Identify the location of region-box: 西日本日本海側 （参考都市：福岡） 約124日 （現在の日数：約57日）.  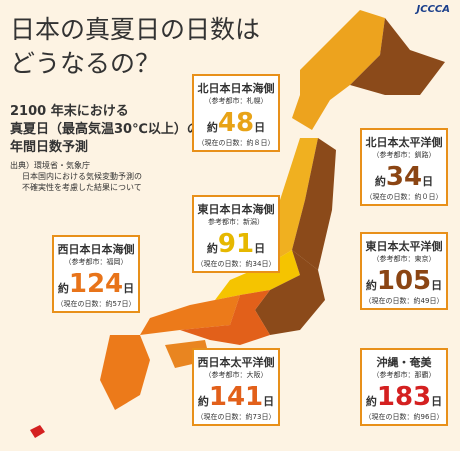
(96, 274).